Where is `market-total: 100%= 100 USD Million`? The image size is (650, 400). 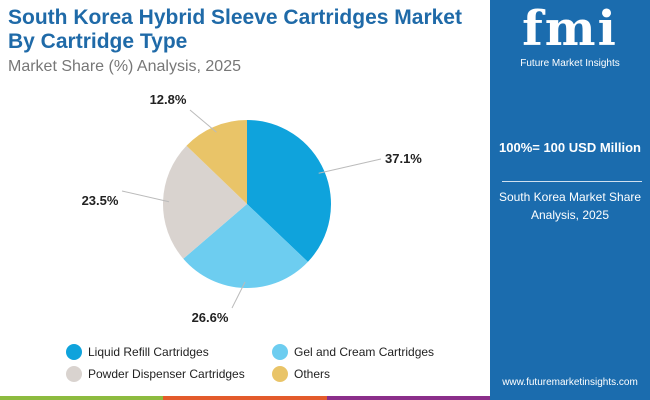
market-total: 100%= 100 USD Million is located at coordinates (570, 147).